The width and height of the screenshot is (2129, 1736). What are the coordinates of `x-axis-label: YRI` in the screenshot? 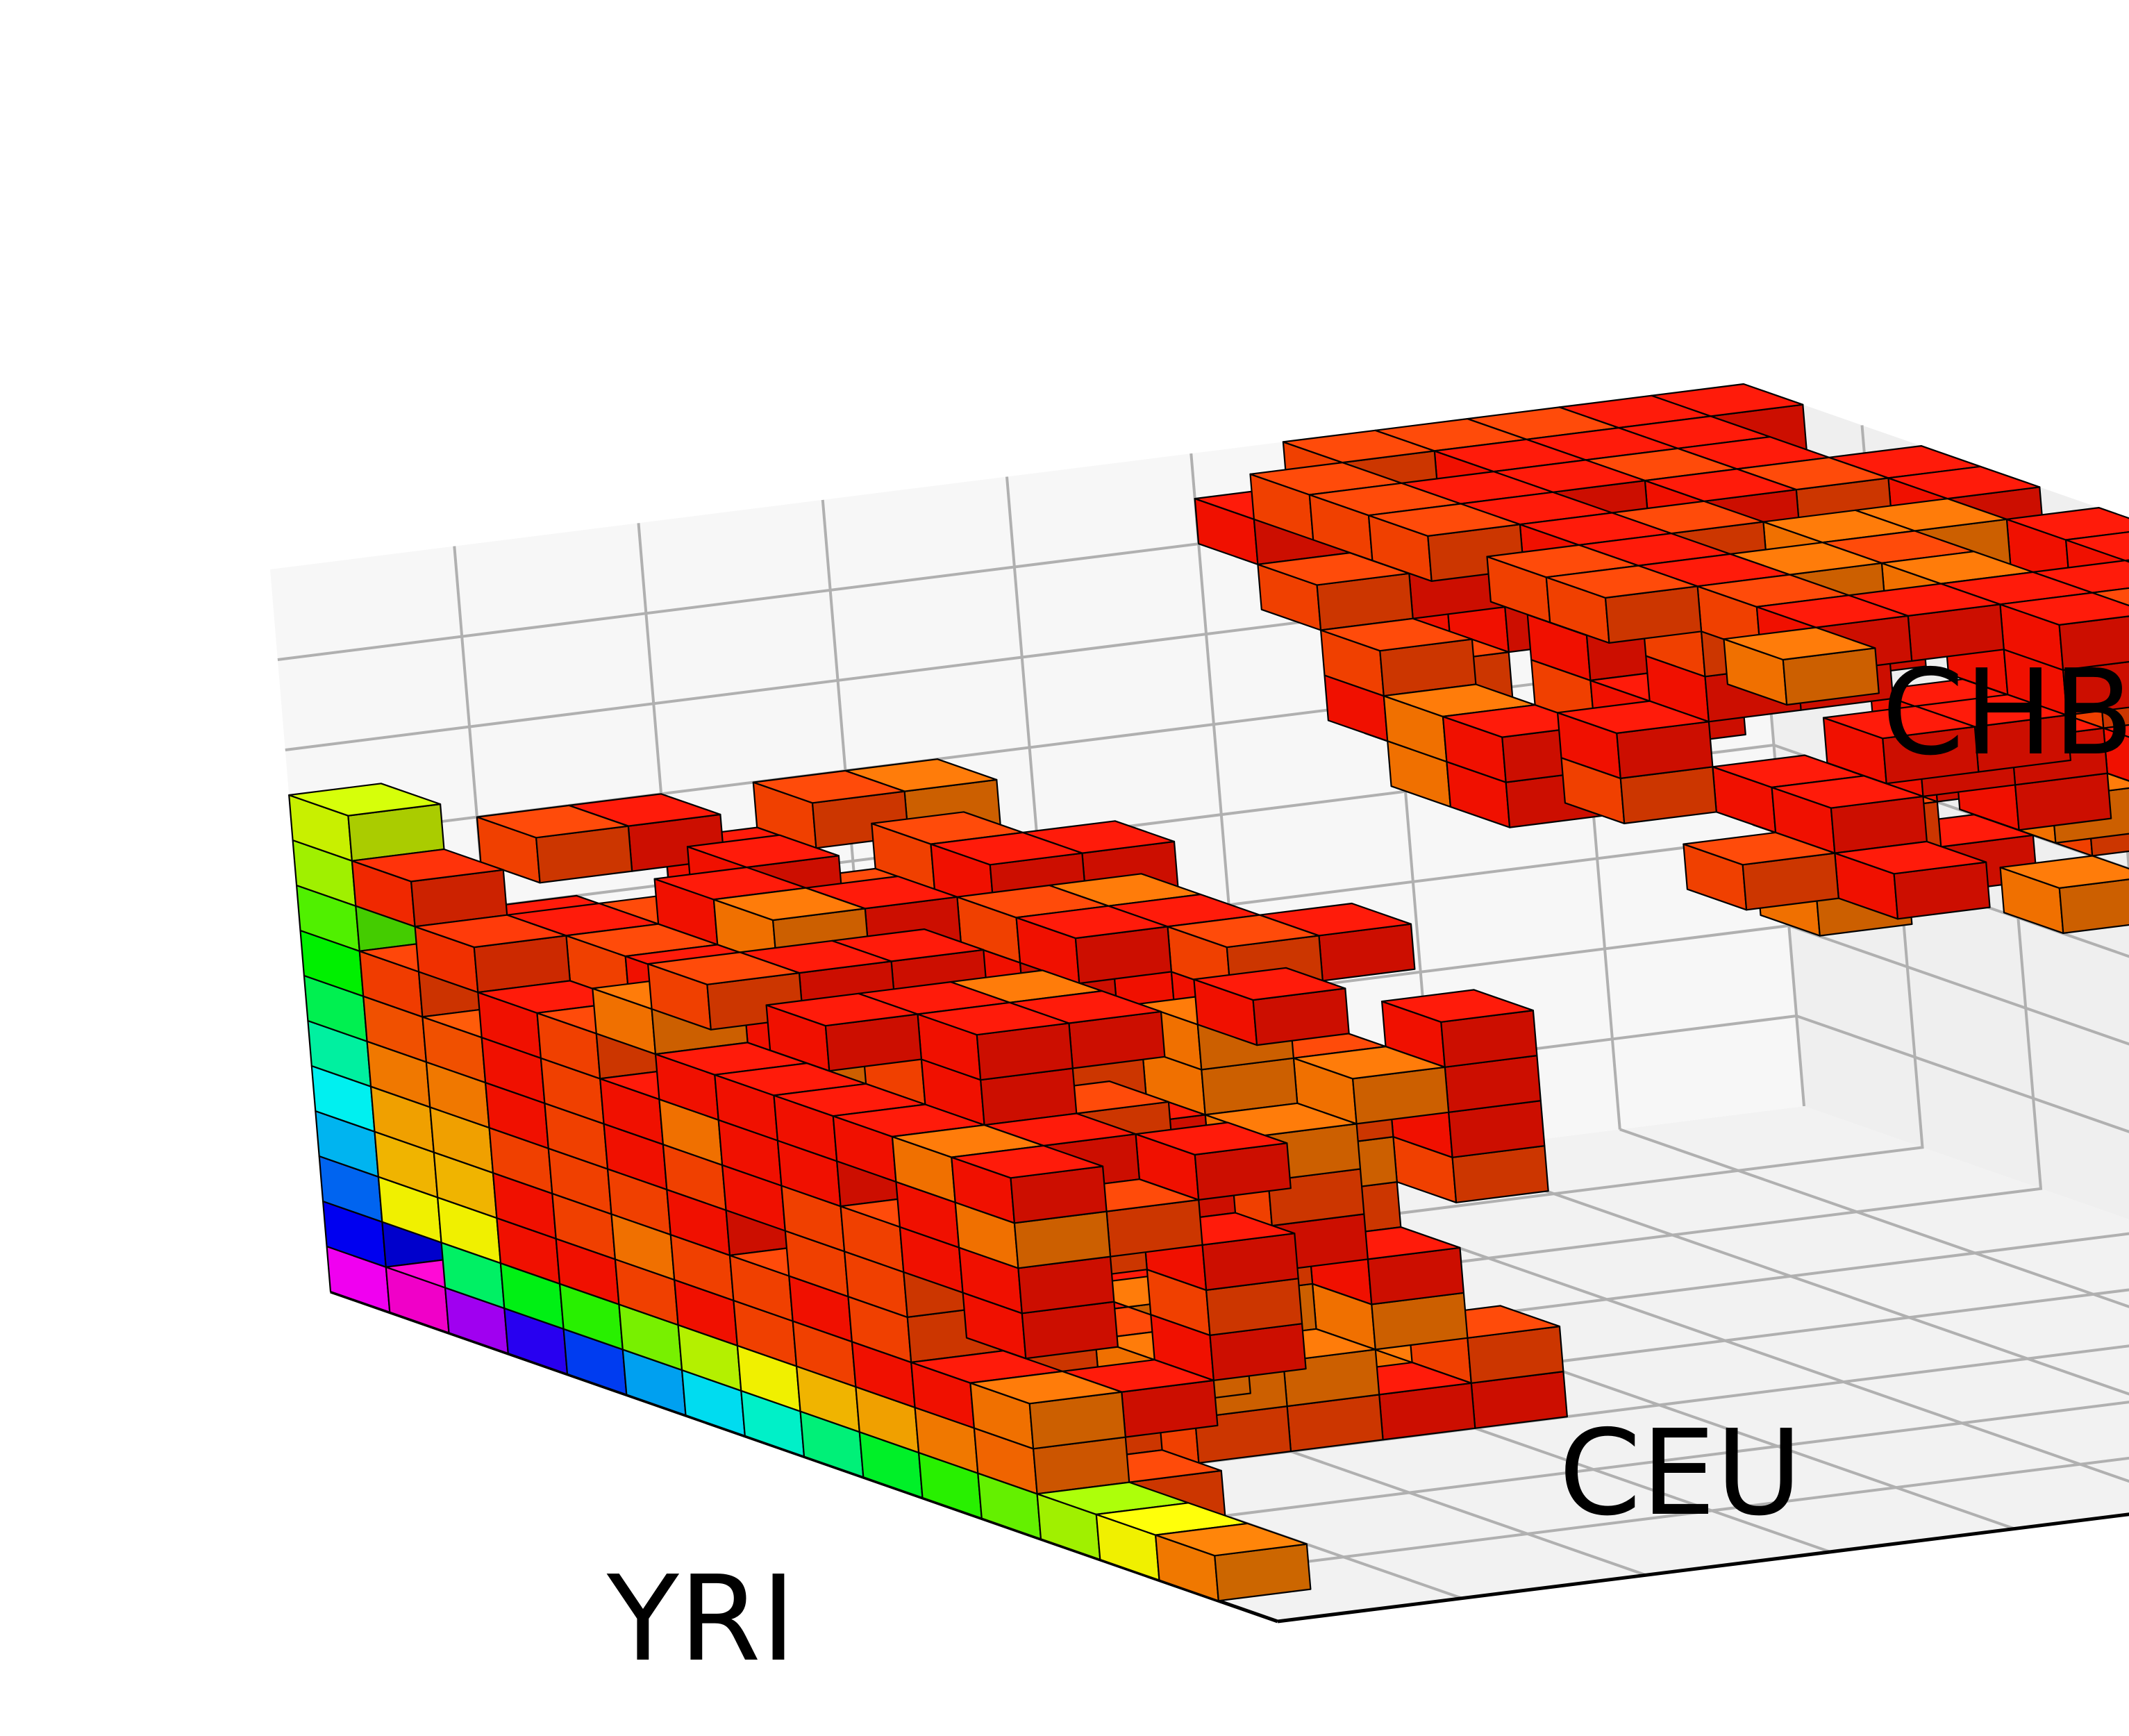 It's located at (701, 1619).